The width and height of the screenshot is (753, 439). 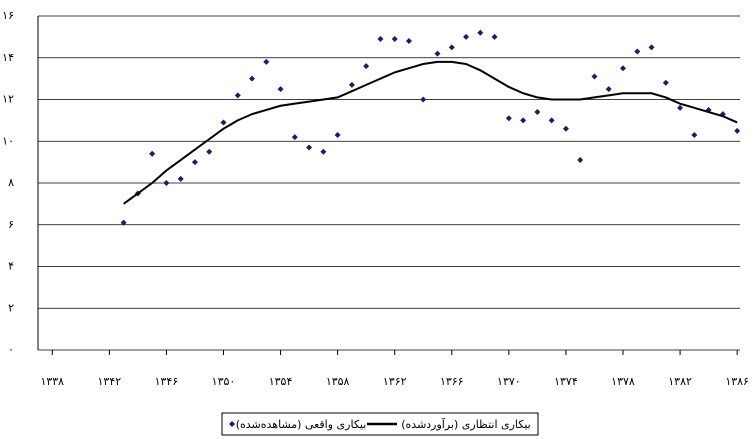 I want to click on x-tick-label: ۱۳۷۰, so click(x=509, y=381).